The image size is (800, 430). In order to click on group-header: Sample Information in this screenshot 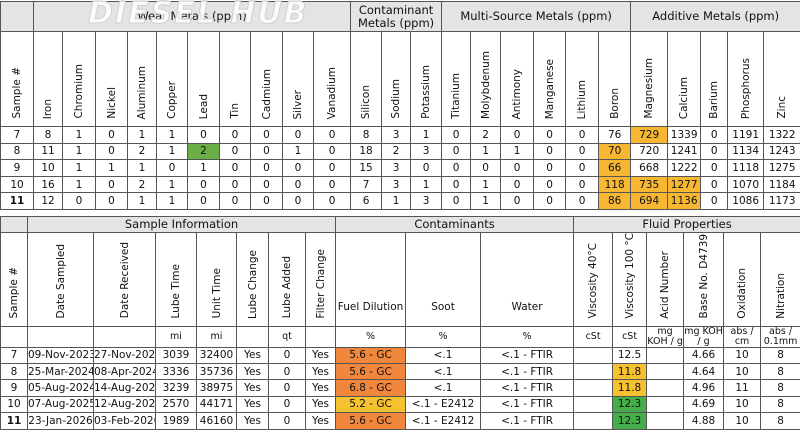, I will do `click(182, 225)`.